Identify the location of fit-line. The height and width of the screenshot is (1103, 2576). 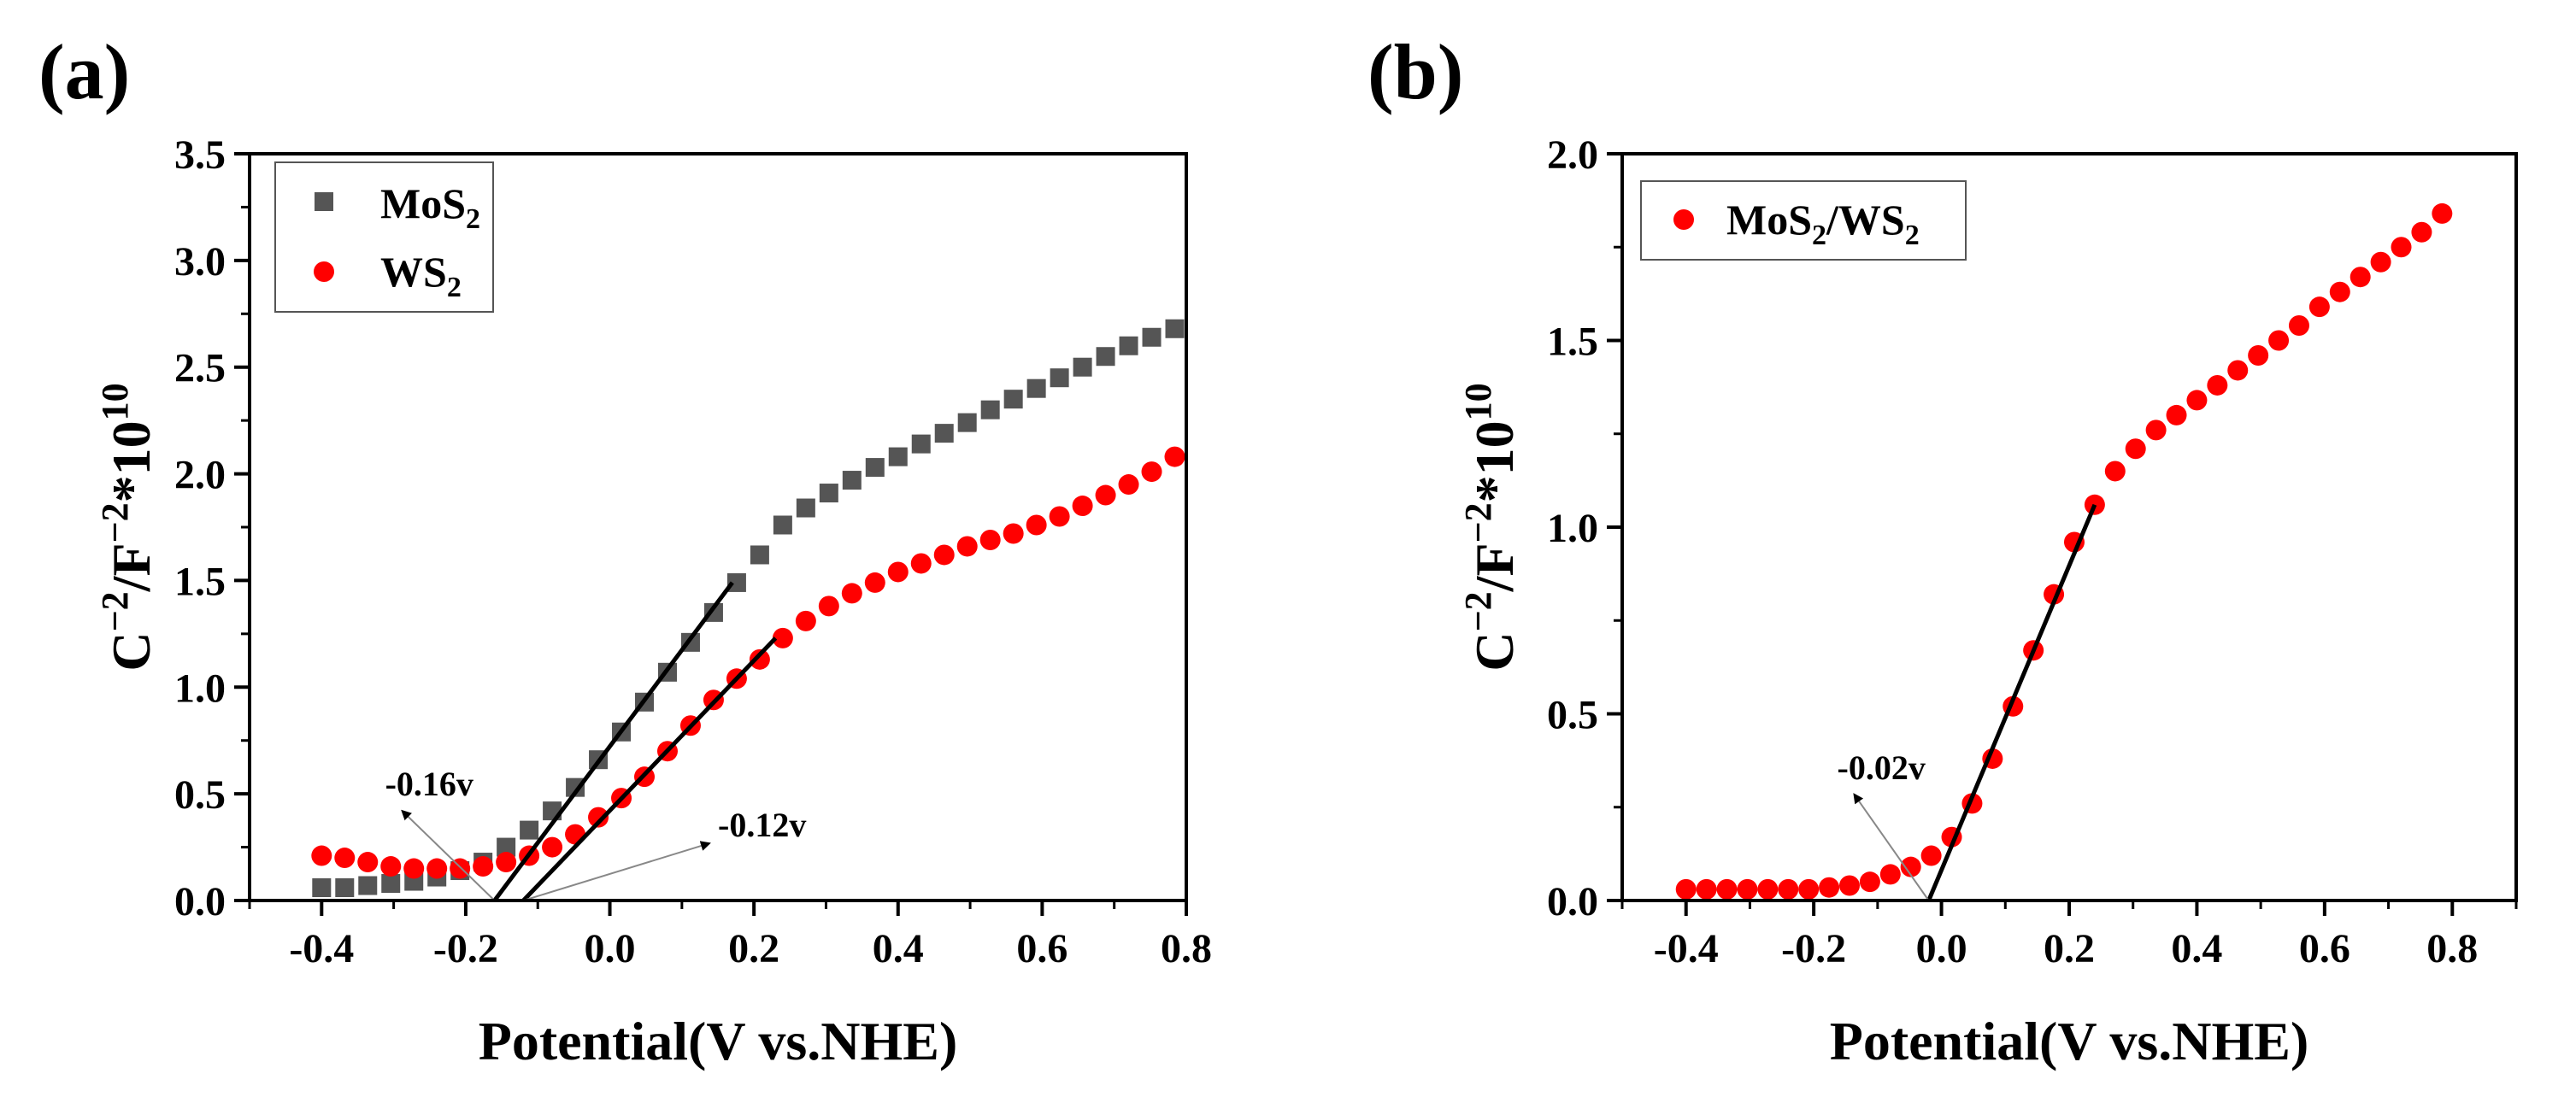
(2011, 702).